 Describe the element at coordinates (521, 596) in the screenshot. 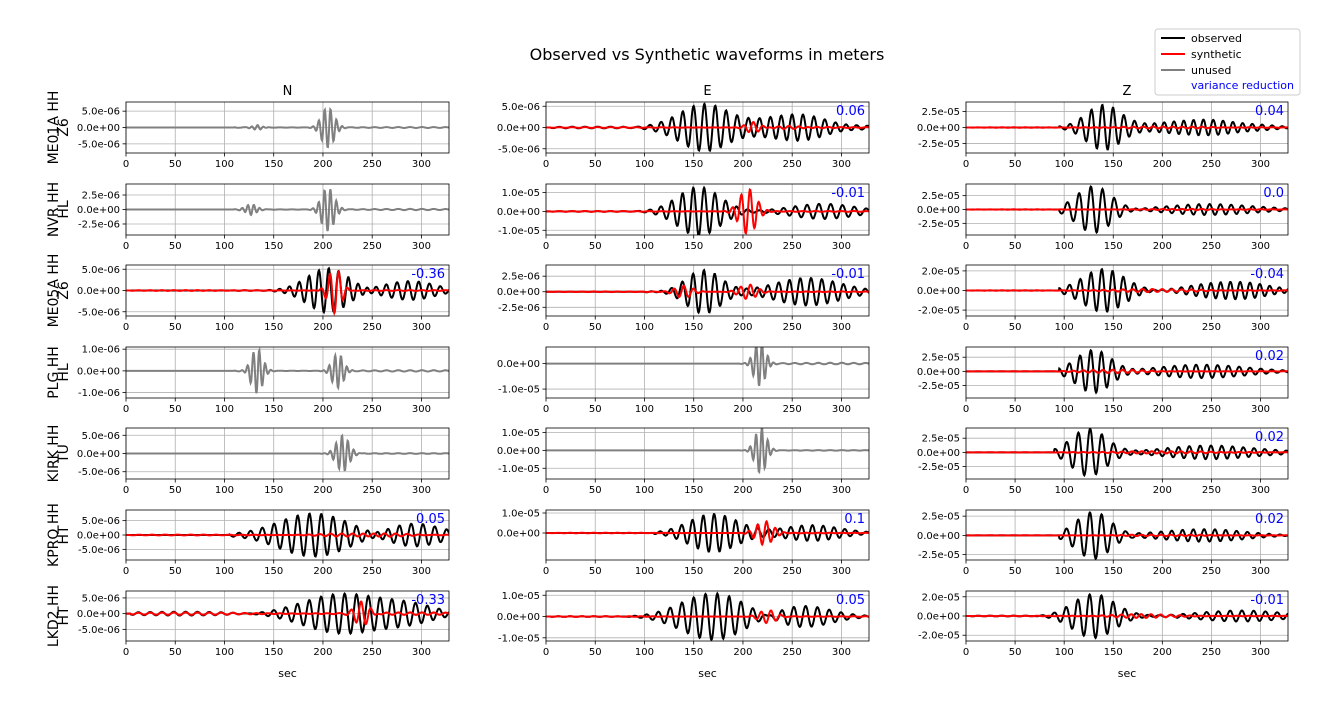

I see `y-tick-label: 1.0e-05` at that location.